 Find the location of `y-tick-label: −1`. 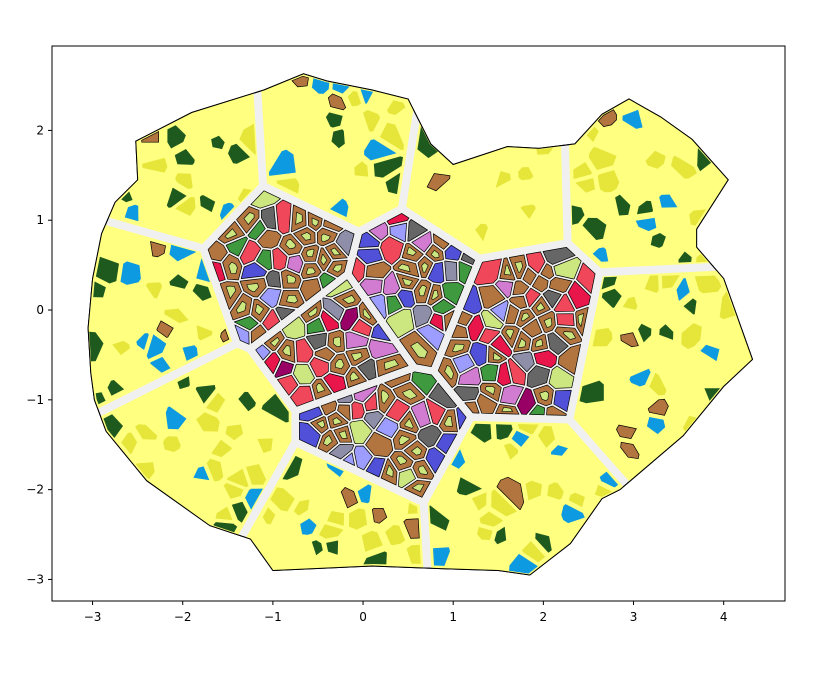

y-tick-label: −1 is located at coordinates (35, 400).